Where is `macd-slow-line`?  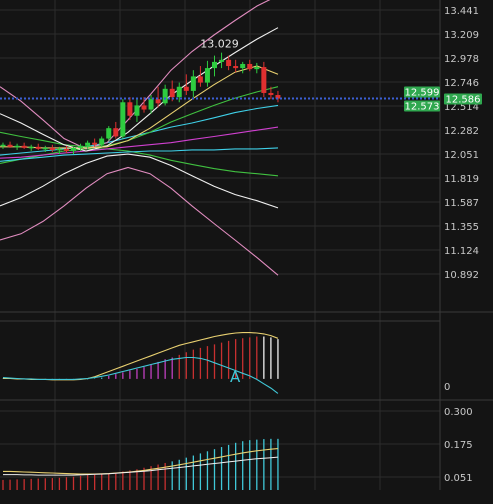 macd-slow-line is located at coordinates (140, 375).